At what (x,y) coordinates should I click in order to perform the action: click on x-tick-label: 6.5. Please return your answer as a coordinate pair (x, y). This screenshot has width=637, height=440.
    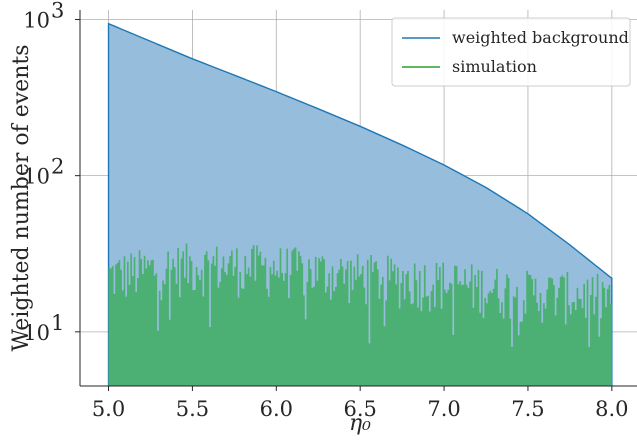
    Looking at the image, I should click on (359, 409).